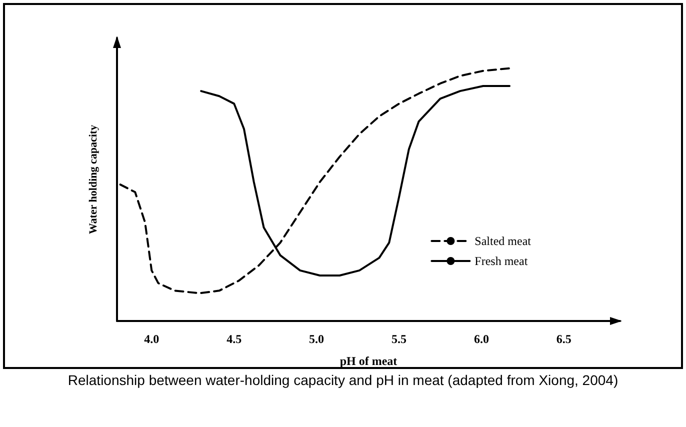 Image resolution: width=686 pixels, height=427 pixels. What do you see at coordinates (481, 339) in the screenshot?
I see `x-tick-label: 6.0` at bounding box center [481, 339].